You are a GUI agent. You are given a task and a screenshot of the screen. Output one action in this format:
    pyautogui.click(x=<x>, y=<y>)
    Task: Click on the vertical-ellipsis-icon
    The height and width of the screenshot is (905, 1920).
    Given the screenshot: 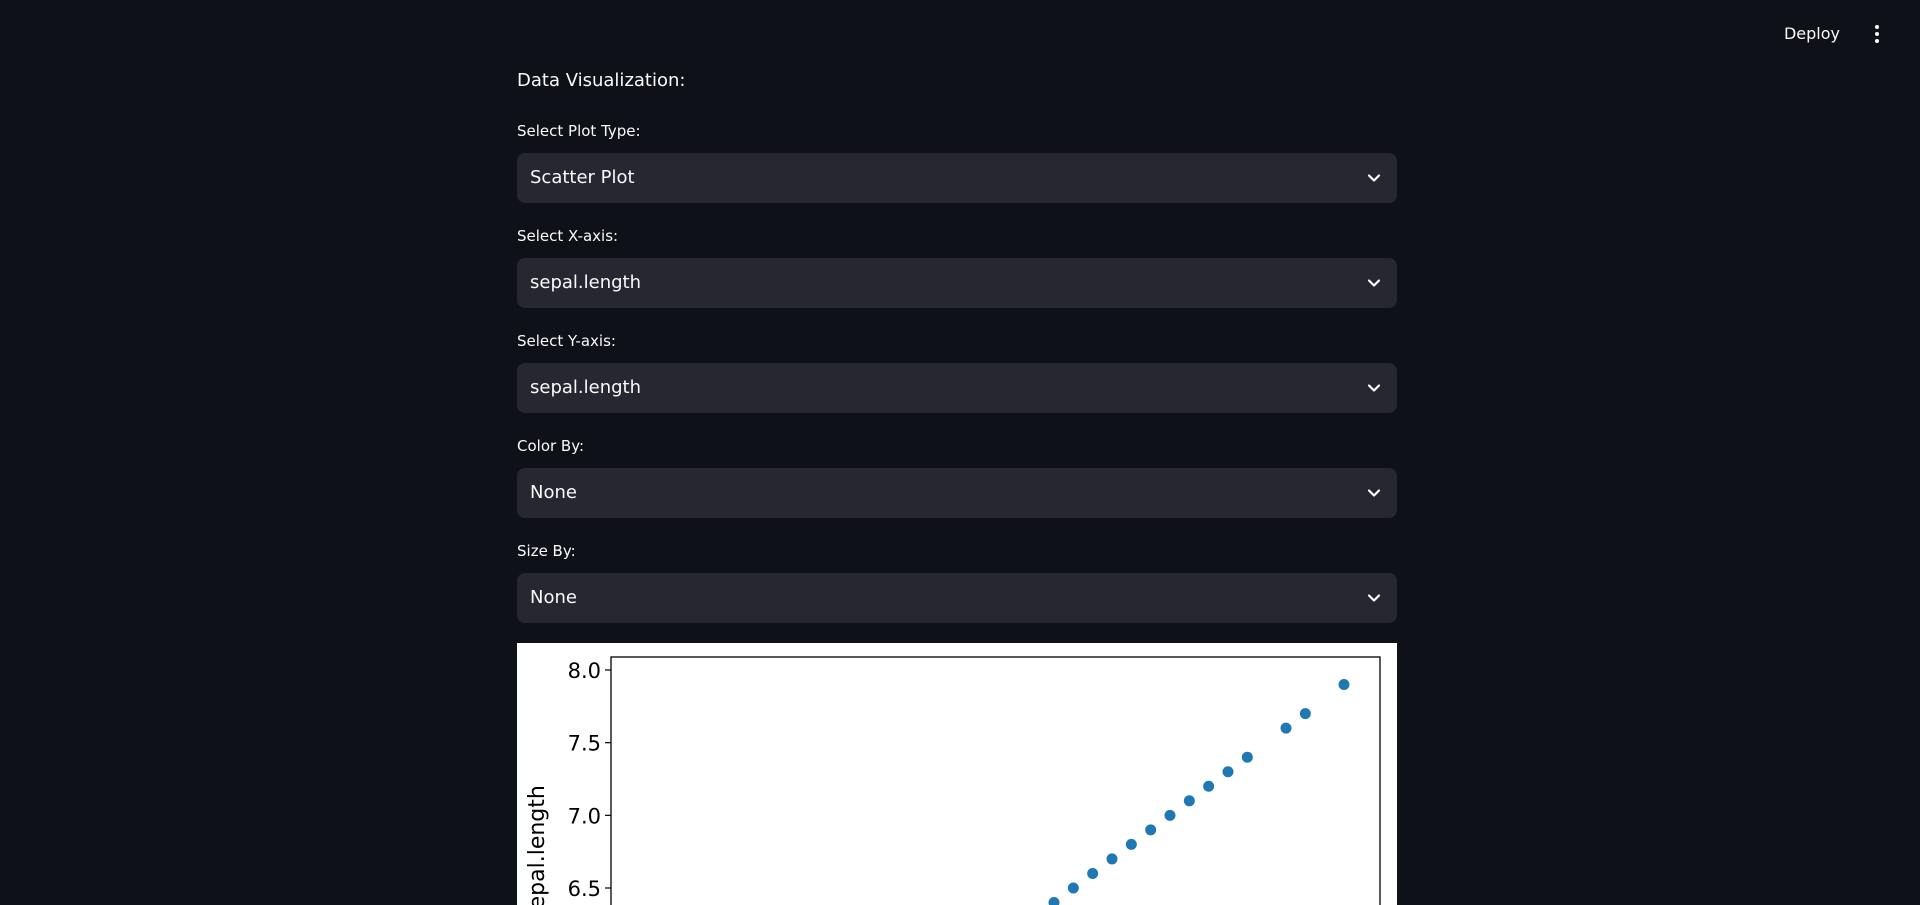 What is the action you would take?
    pyautogui.click(x=1877, y=34)
    